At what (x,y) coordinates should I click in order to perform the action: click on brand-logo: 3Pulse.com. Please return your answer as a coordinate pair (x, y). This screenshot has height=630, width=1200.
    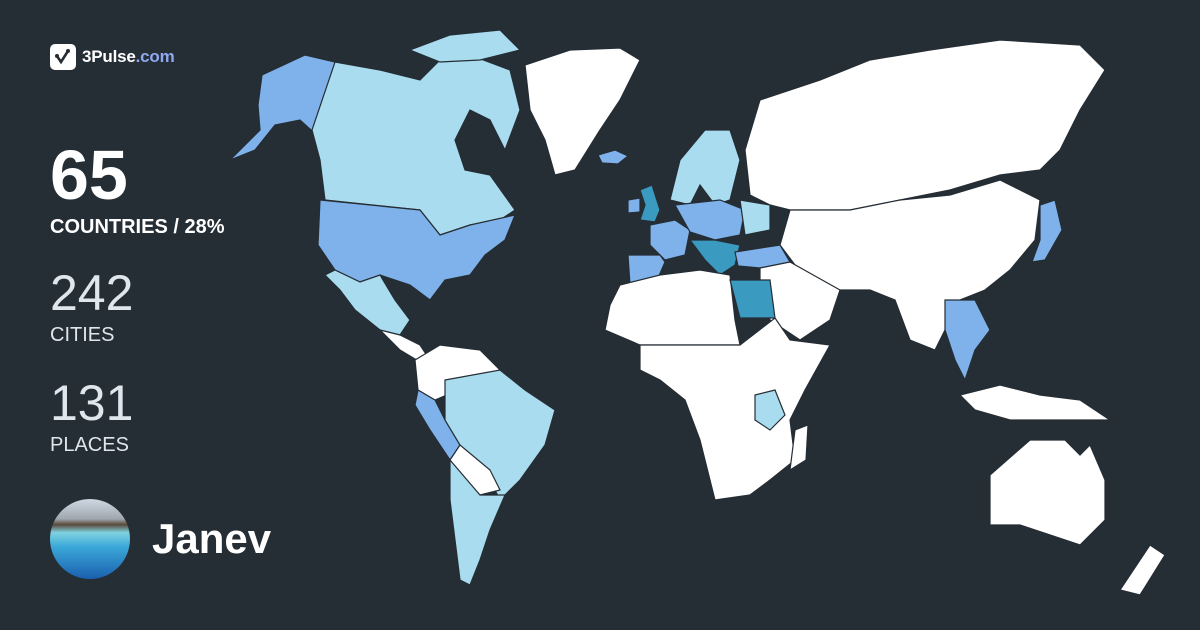
    Looking at the image, I should click on (112, 57).